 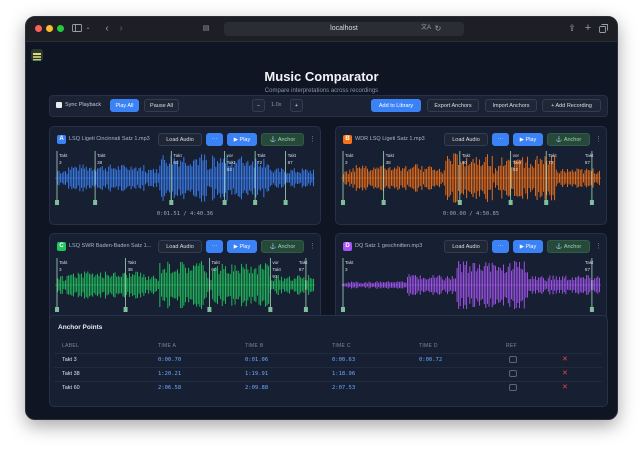 I want to click on anchor-time-a: 2:06.58, so click(x=170, y=388).